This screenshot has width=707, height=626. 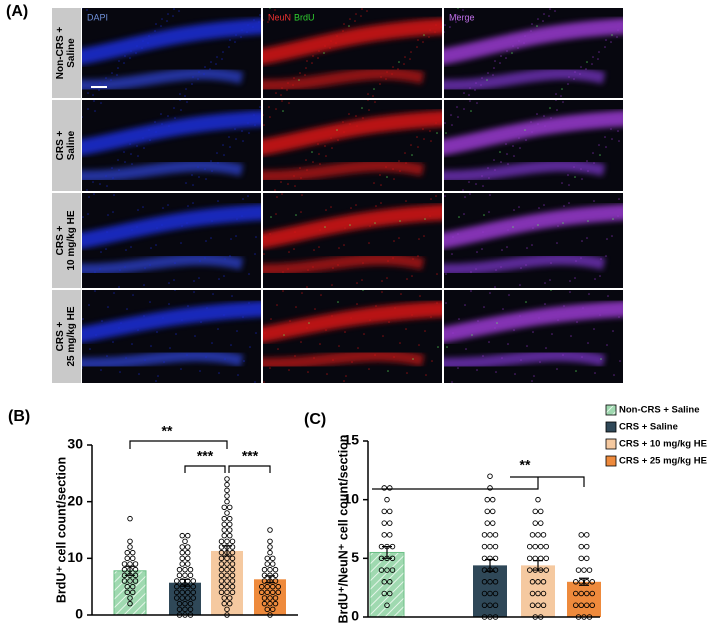 What do you see at coordinates (533, 145) in the screenshot?
I see `micrograph` at bounding box center [533, 145].